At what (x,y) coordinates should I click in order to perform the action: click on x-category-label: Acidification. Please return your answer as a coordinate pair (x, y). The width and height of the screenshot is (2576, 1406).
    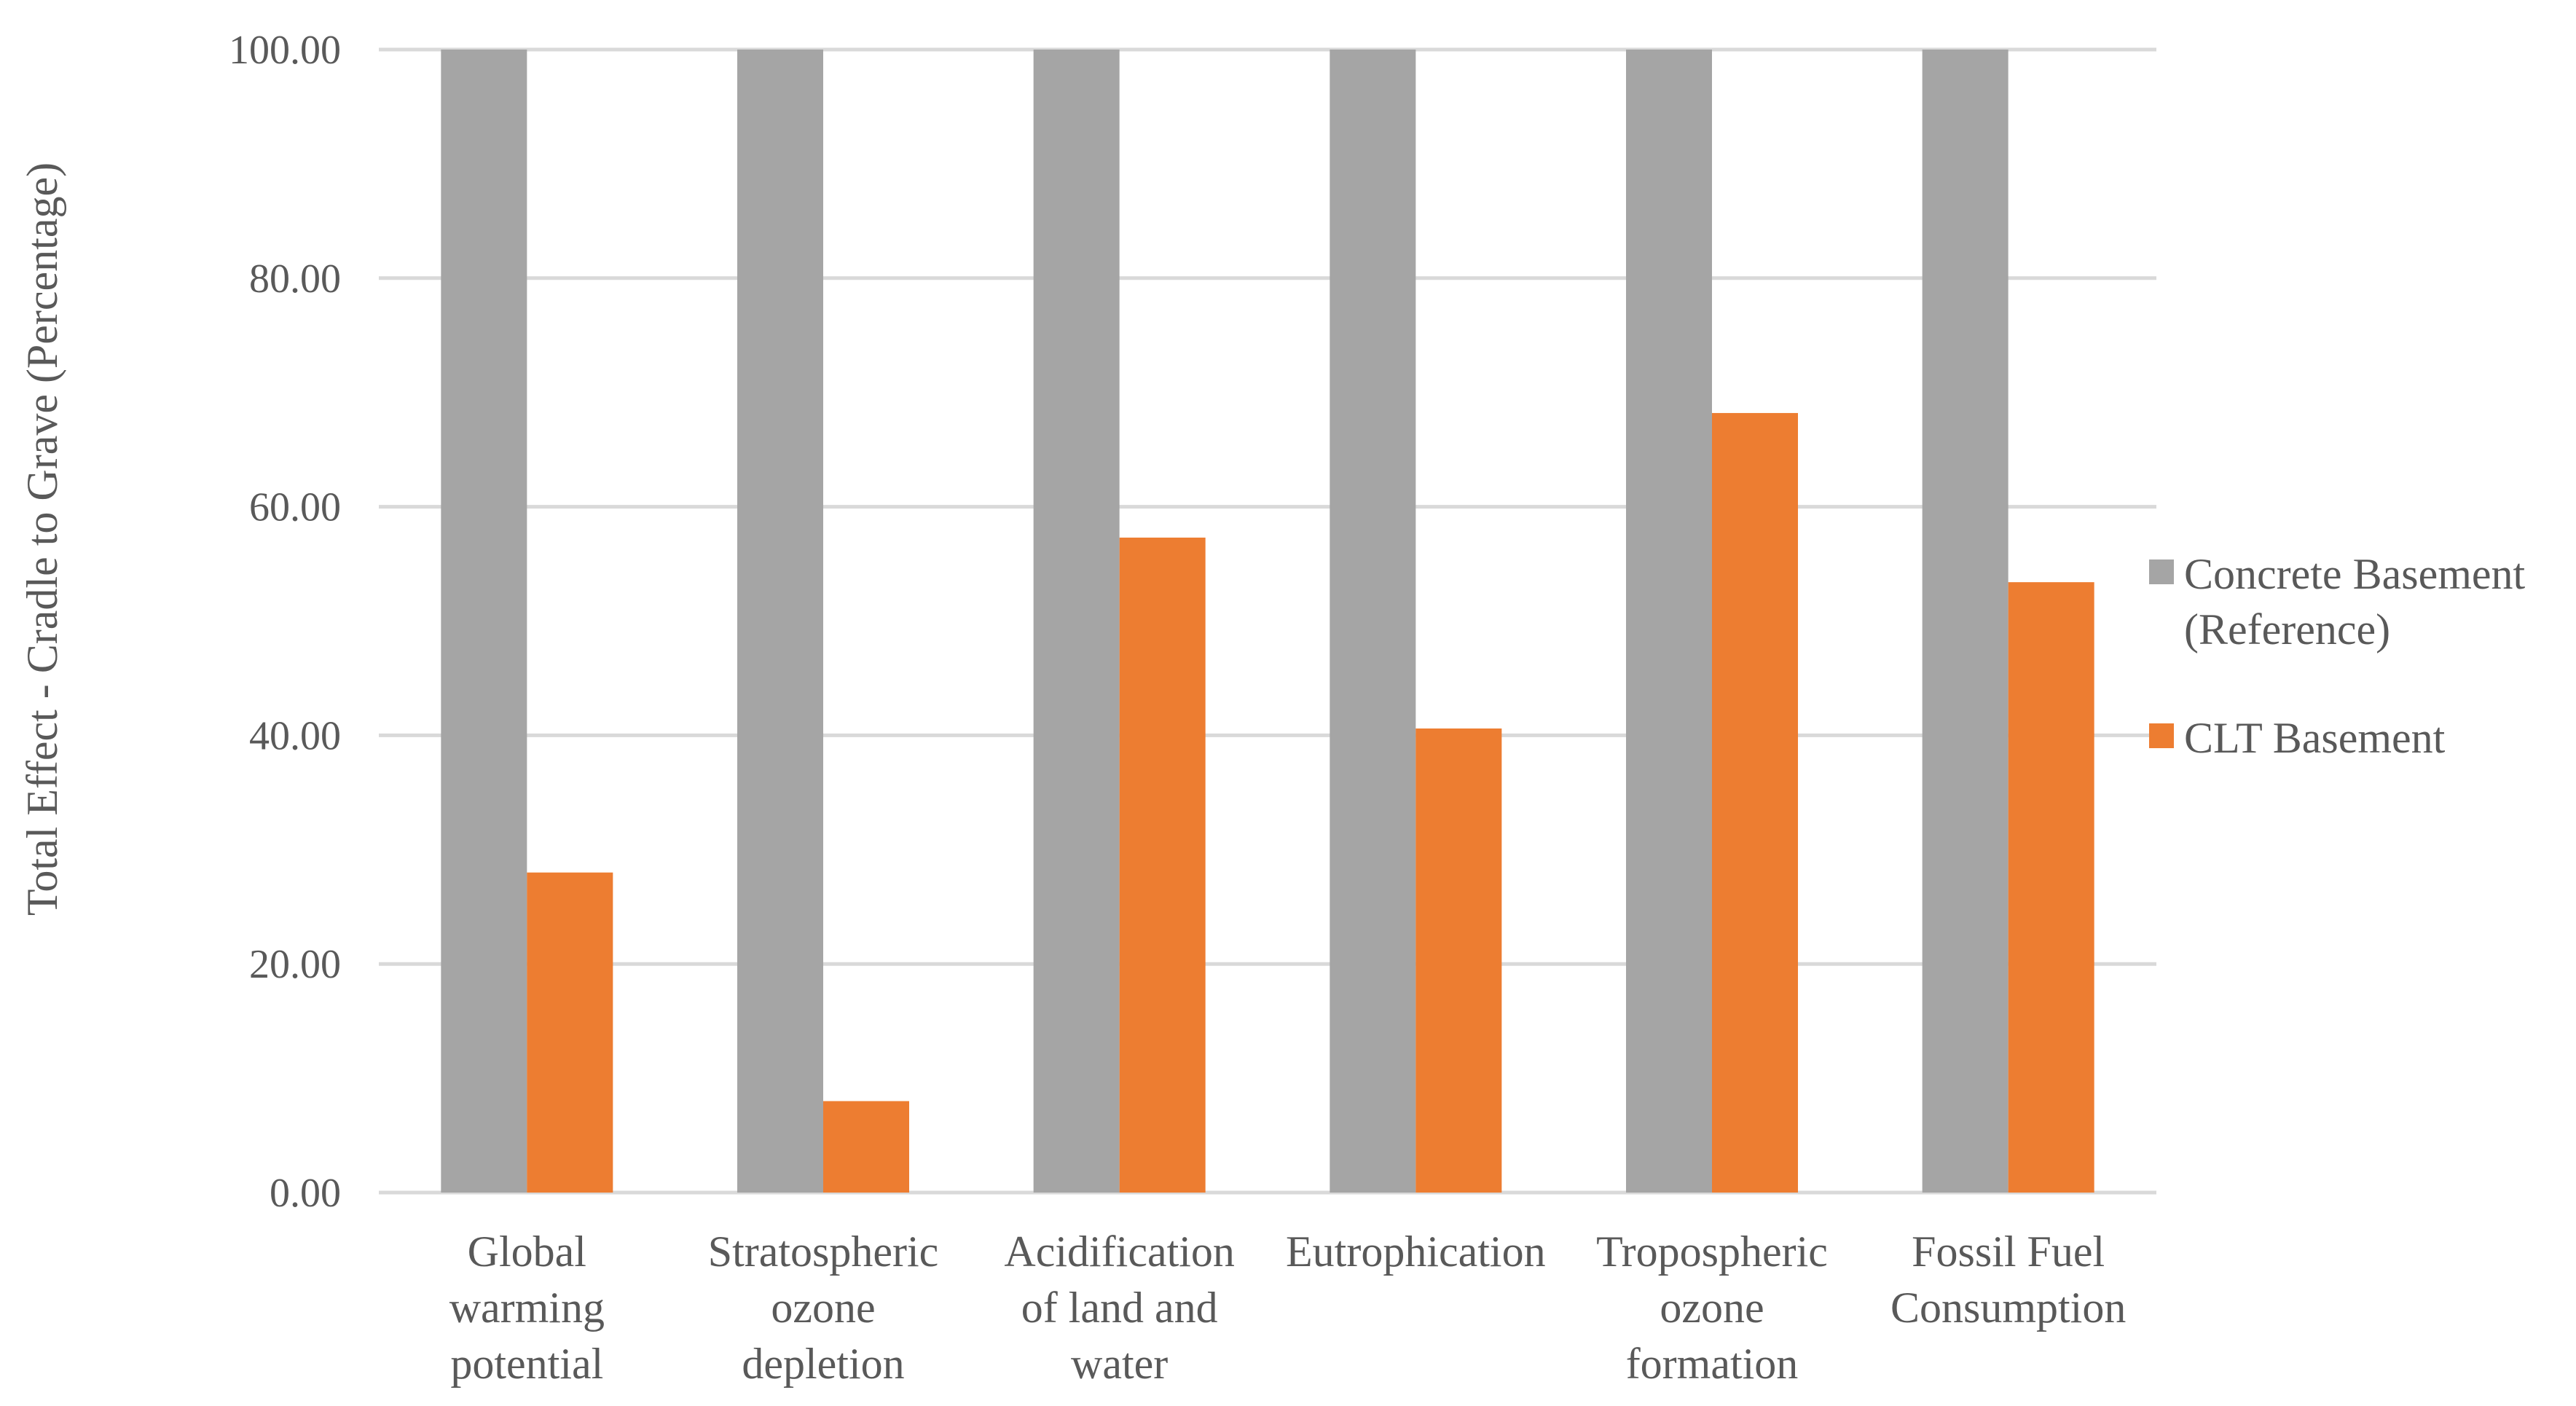
    Looking at the image, I should click on (1119, 1252).